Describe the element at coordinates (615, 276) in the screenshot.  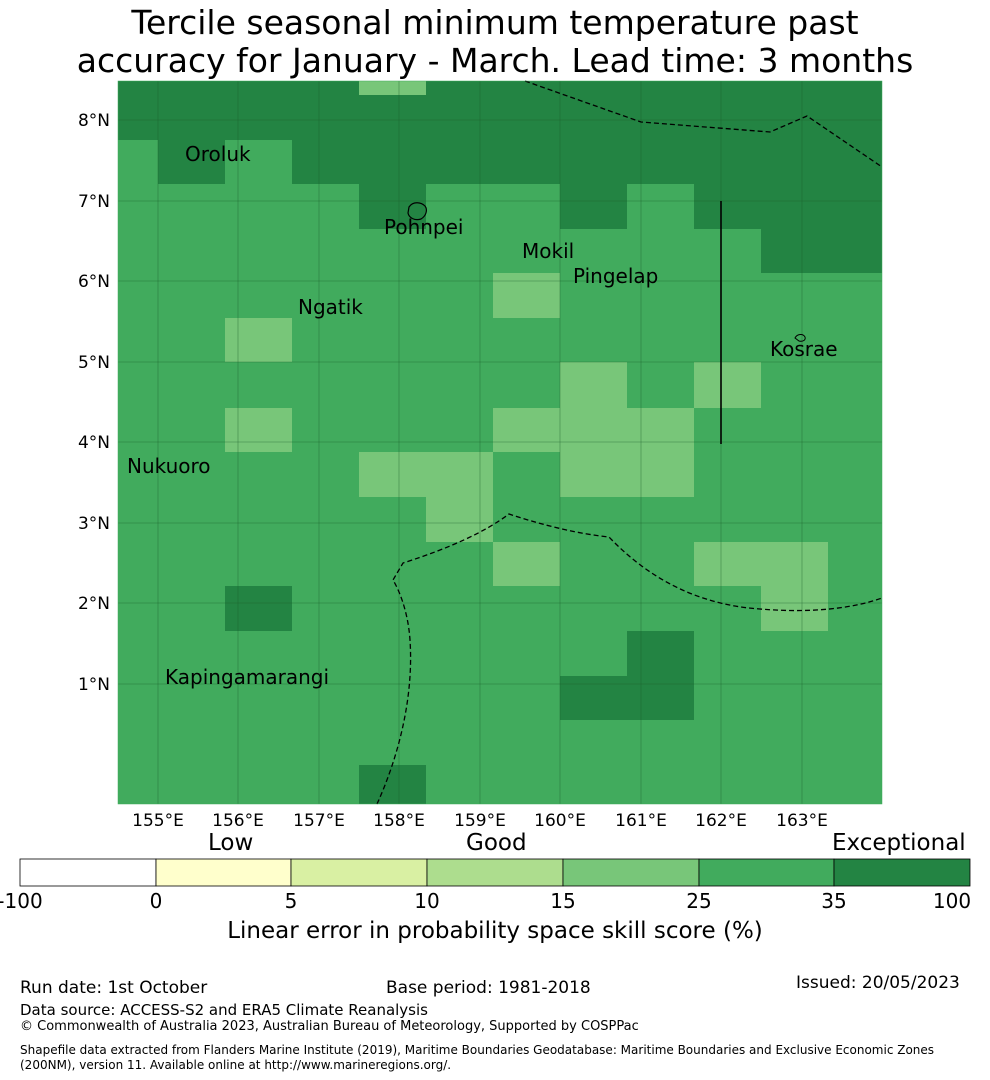
I see `place-label-pingelap: Pingelap` at that location.